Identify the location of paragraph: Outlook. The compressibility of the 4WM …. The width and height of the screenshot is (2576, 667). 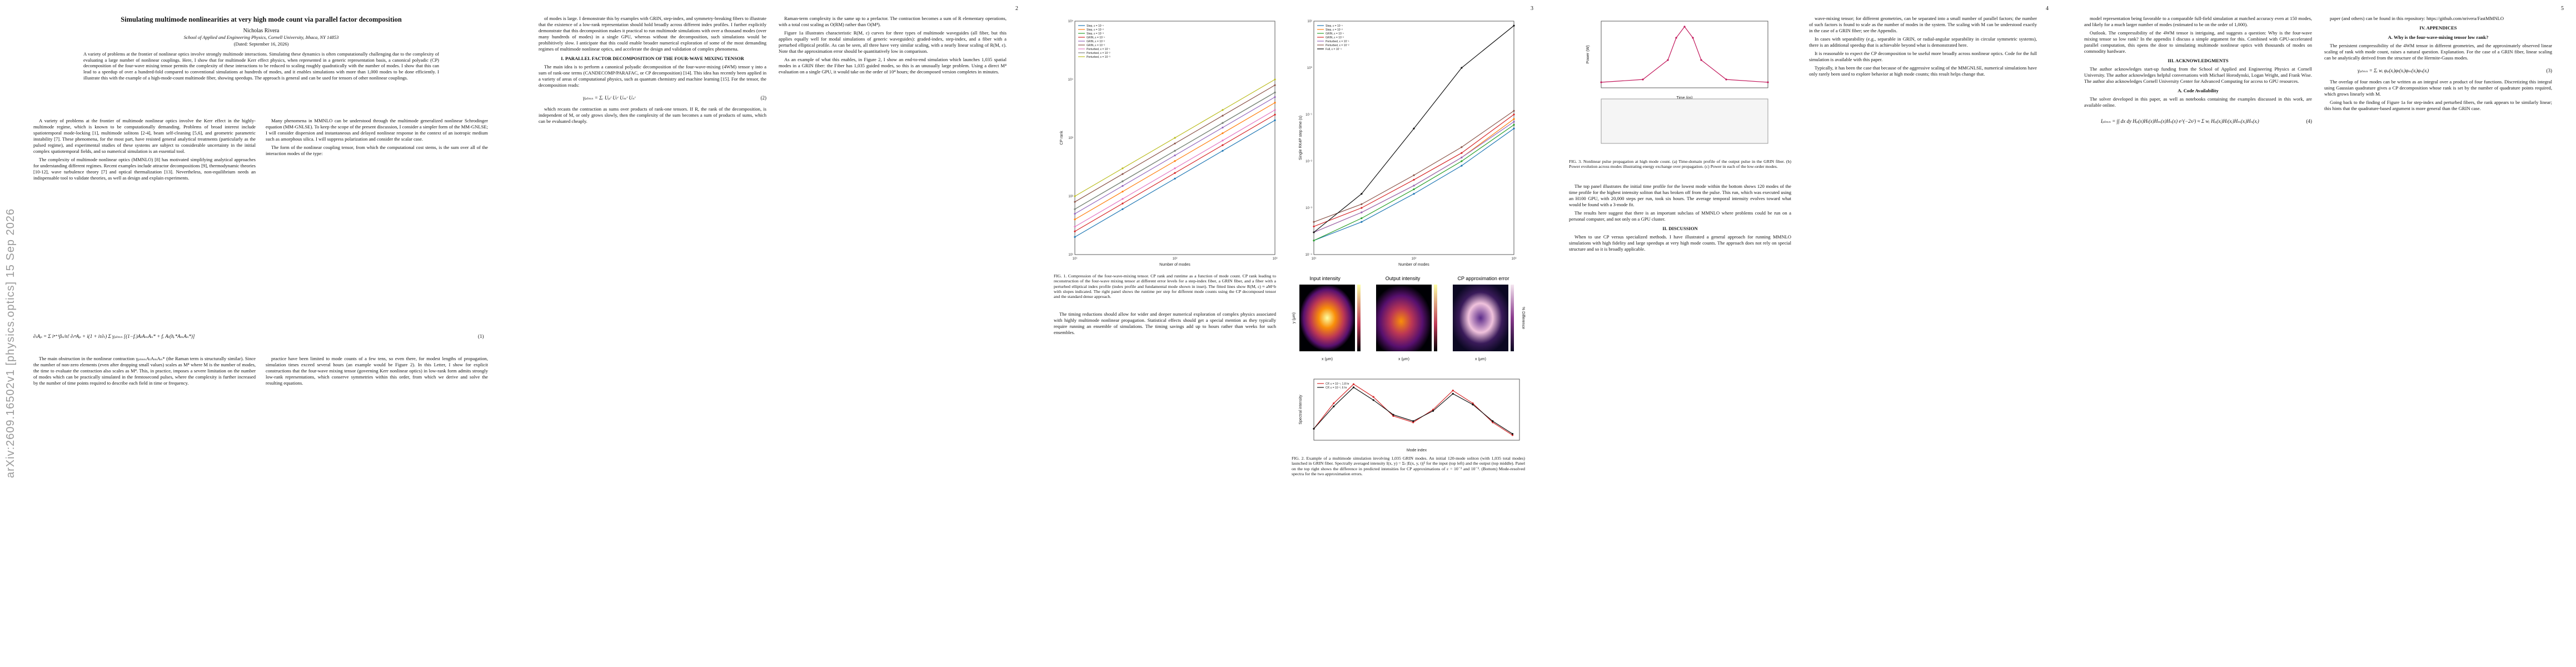
(2198, 42).